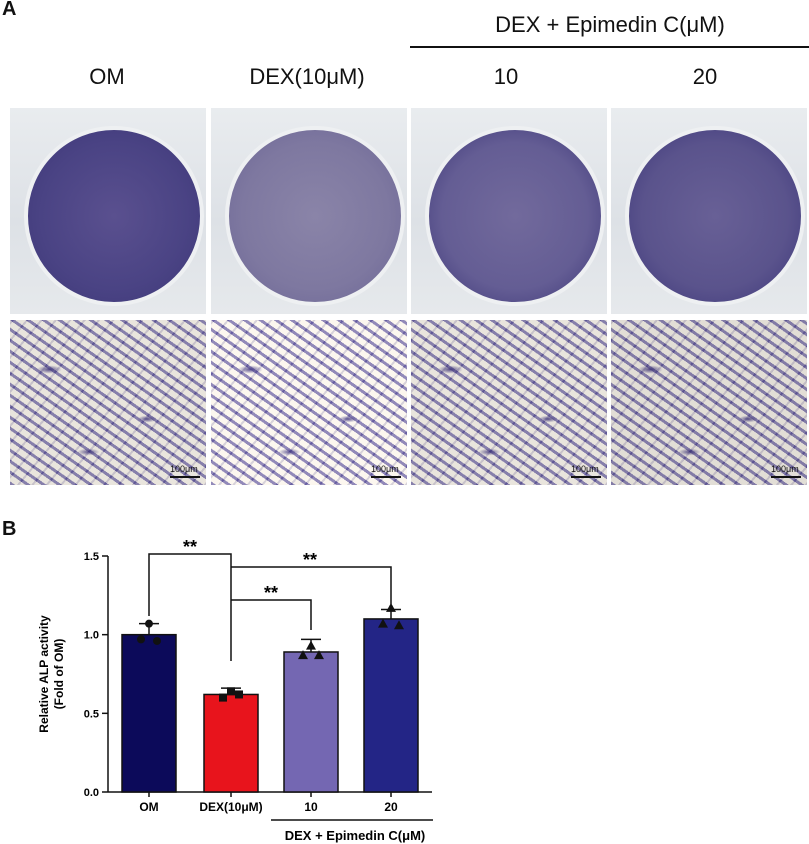  I want to click on column-label-20: 20, so click(705, 76).